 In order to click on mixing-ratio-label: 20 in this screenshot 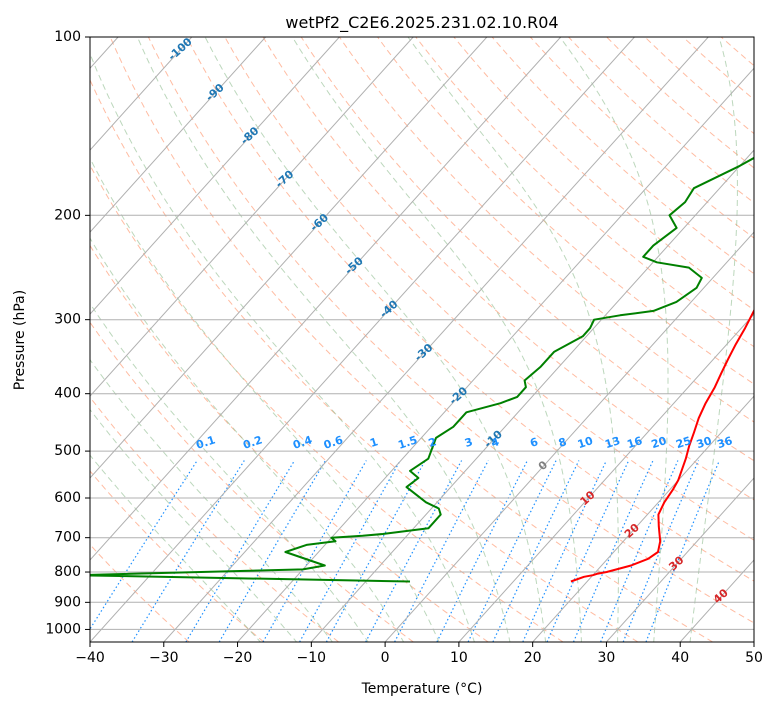, I will do `click(659, 442)`.